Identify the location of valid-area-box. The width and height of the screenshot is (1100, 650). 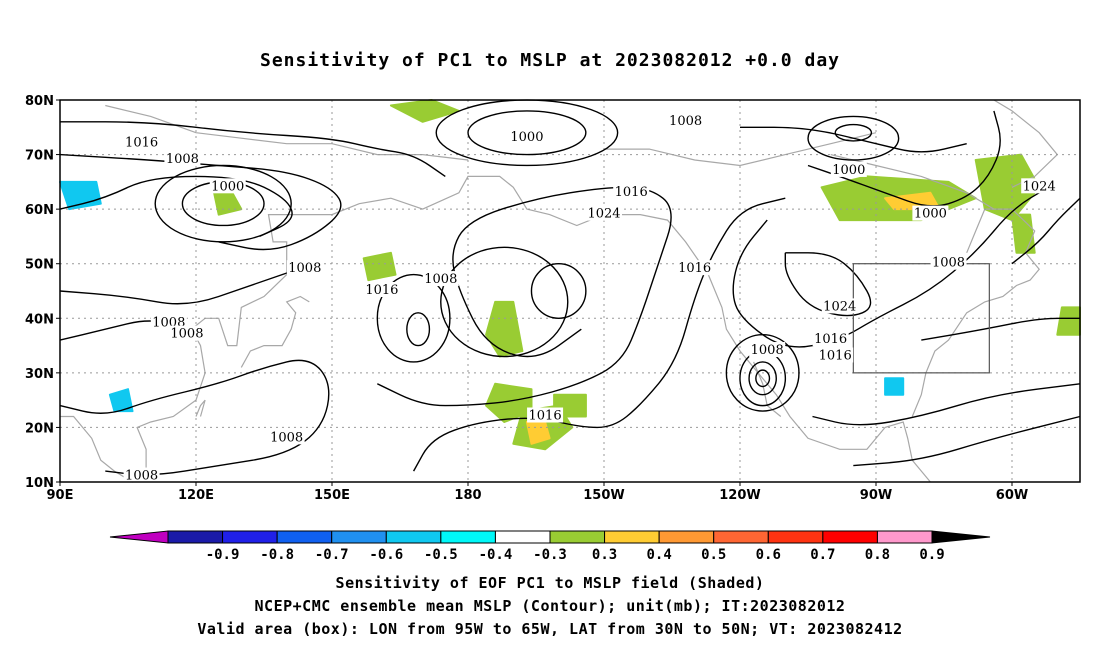
(921, 318).